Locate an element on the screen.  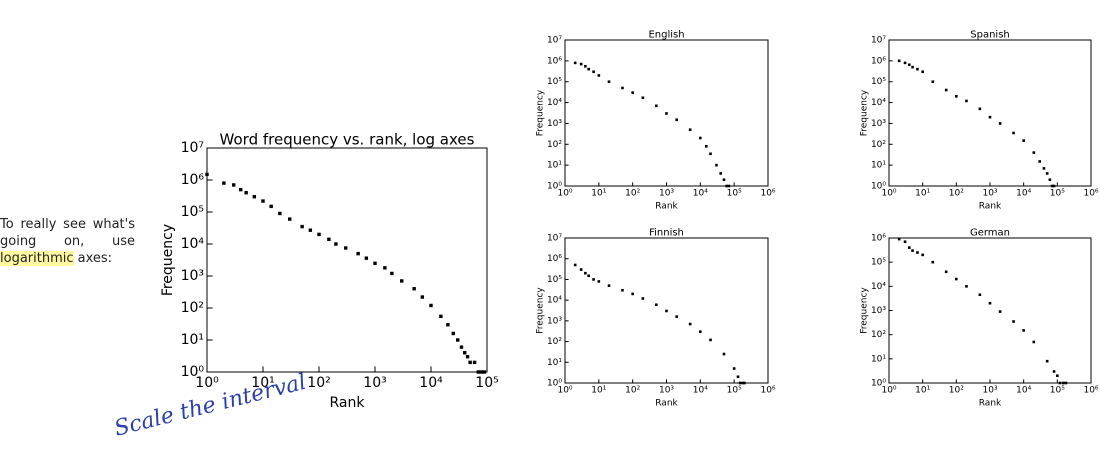
y-tick-label: 10³ is located at coordinates (192, 276).